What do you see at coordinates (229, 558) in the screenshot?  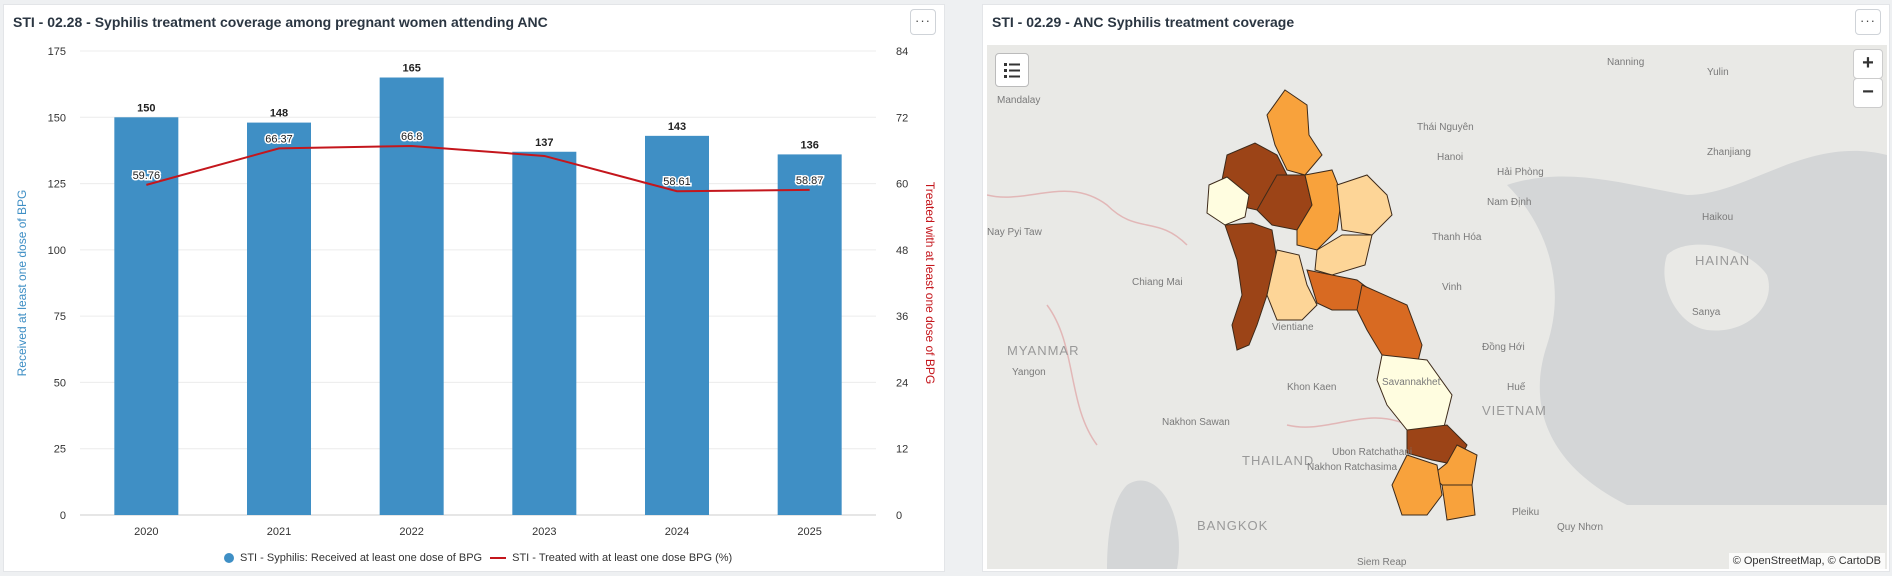 I see `legend-dot-icon` at bounding box center [229, 558].